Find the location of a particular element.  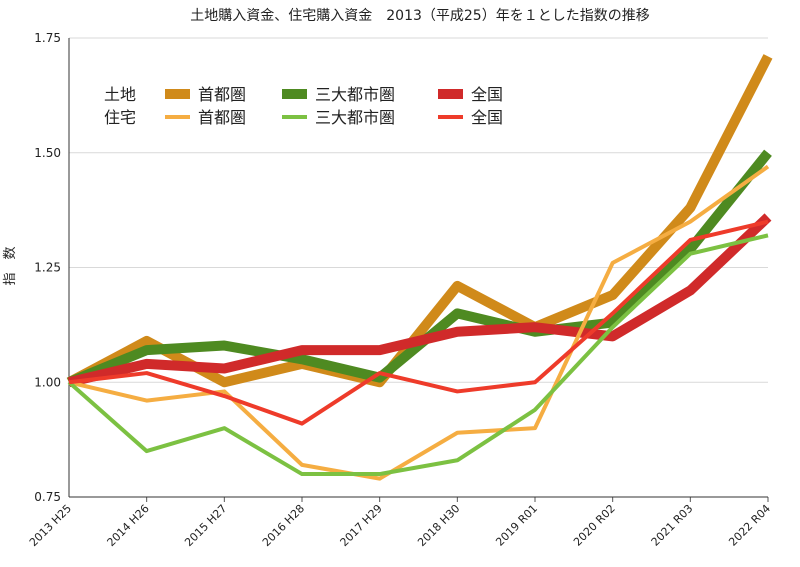

legend-label-3: 首都圏 is located at coordinates (222, 117).